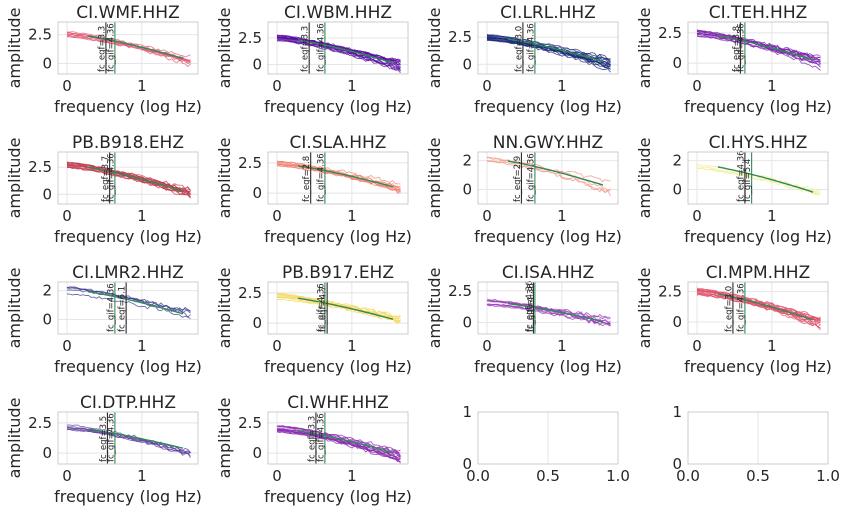 Image resolution: width=850 pixels, height=520 pixels. I want to click on subplot-title: CI.LMR2.HHZ, so click(128, 273).